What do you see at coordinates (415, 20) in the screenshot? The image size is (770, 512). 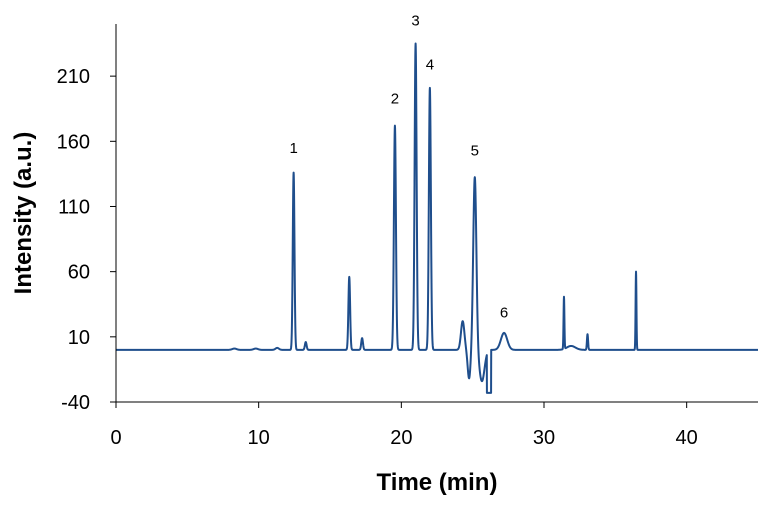 I see `peak-label: 3` at bounding box center [415, 20].